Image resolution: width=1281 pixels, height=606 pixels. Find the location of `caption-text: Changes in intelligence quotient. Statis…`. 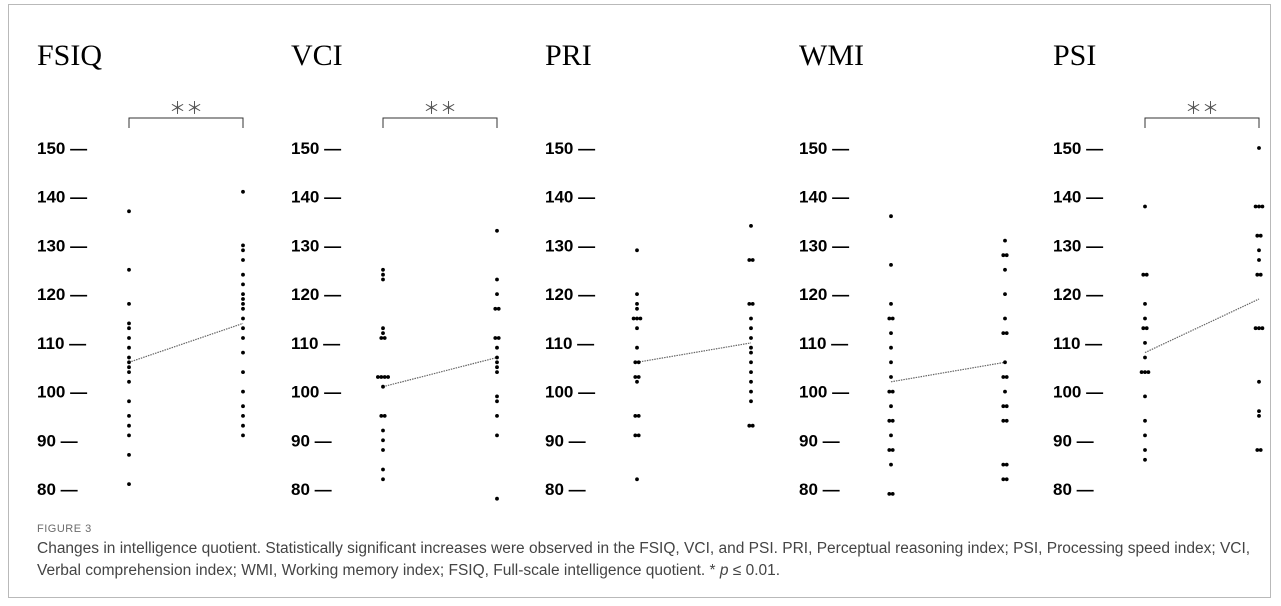

caption-text: Changes in intelligence quotient. Statis… is located at coordinates (644, 559).